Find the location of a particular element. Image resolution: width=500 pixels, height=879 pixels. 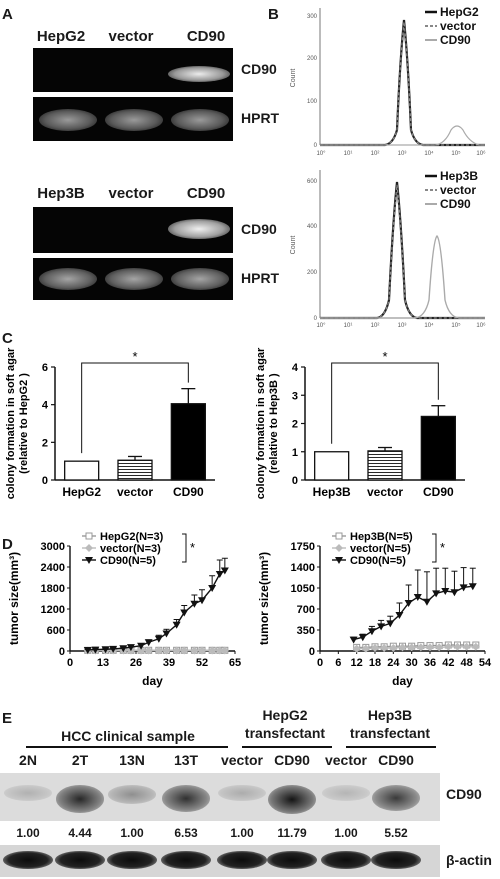

y-tick-label: 350 is located at coordinates (306, 631).